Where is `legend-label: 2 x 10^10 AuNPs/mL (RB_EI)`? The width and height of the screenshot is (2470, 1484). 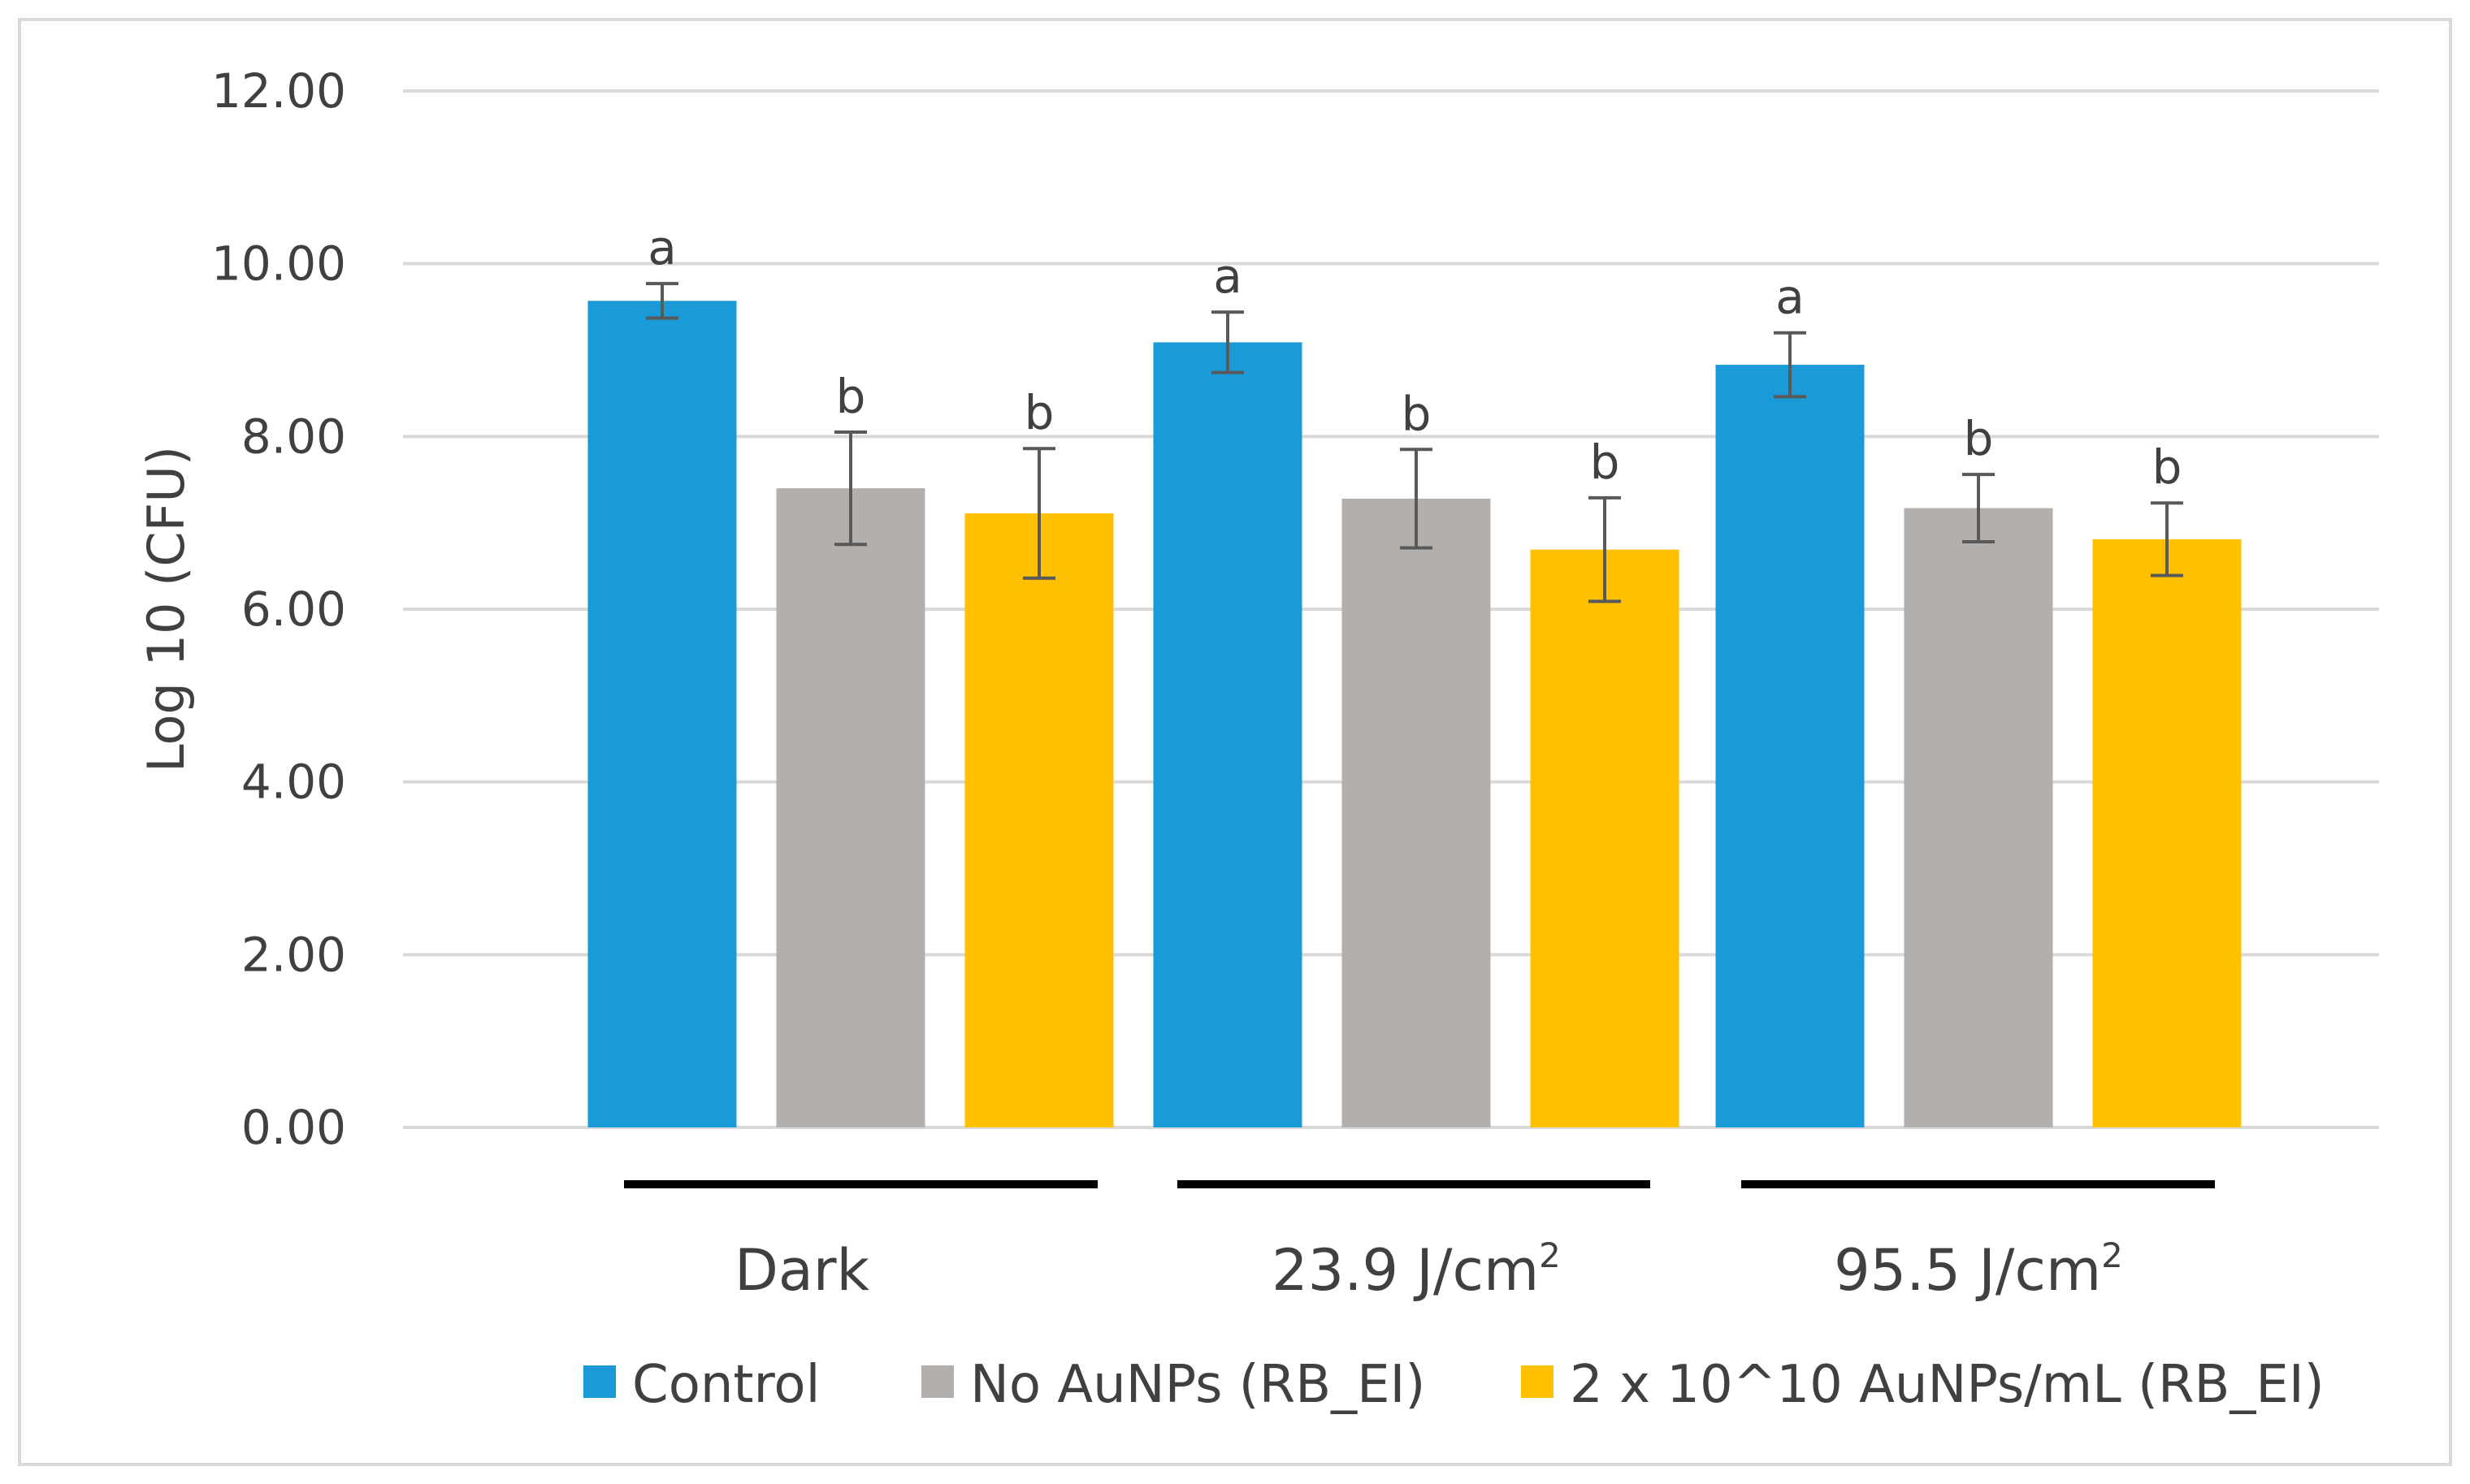
legend-label: 2 x 10^10 AuNPs/mL (RB_EI) is located at coordinates (1948, 1385).